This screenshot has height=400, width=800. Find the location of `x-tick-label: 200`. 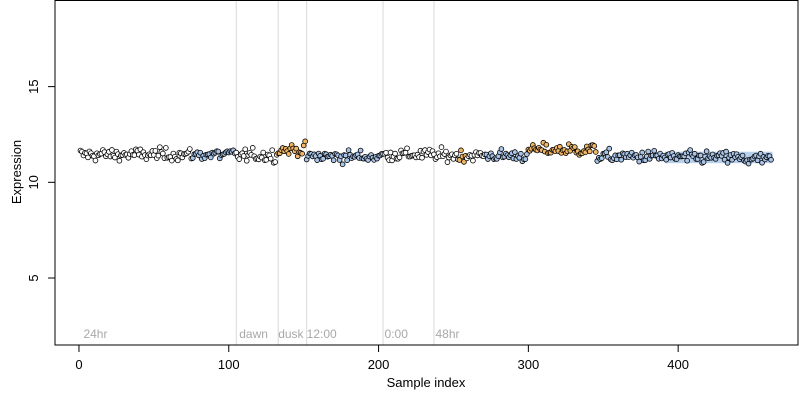

x-tick-label: 200 is located at coordinates (379, 364).